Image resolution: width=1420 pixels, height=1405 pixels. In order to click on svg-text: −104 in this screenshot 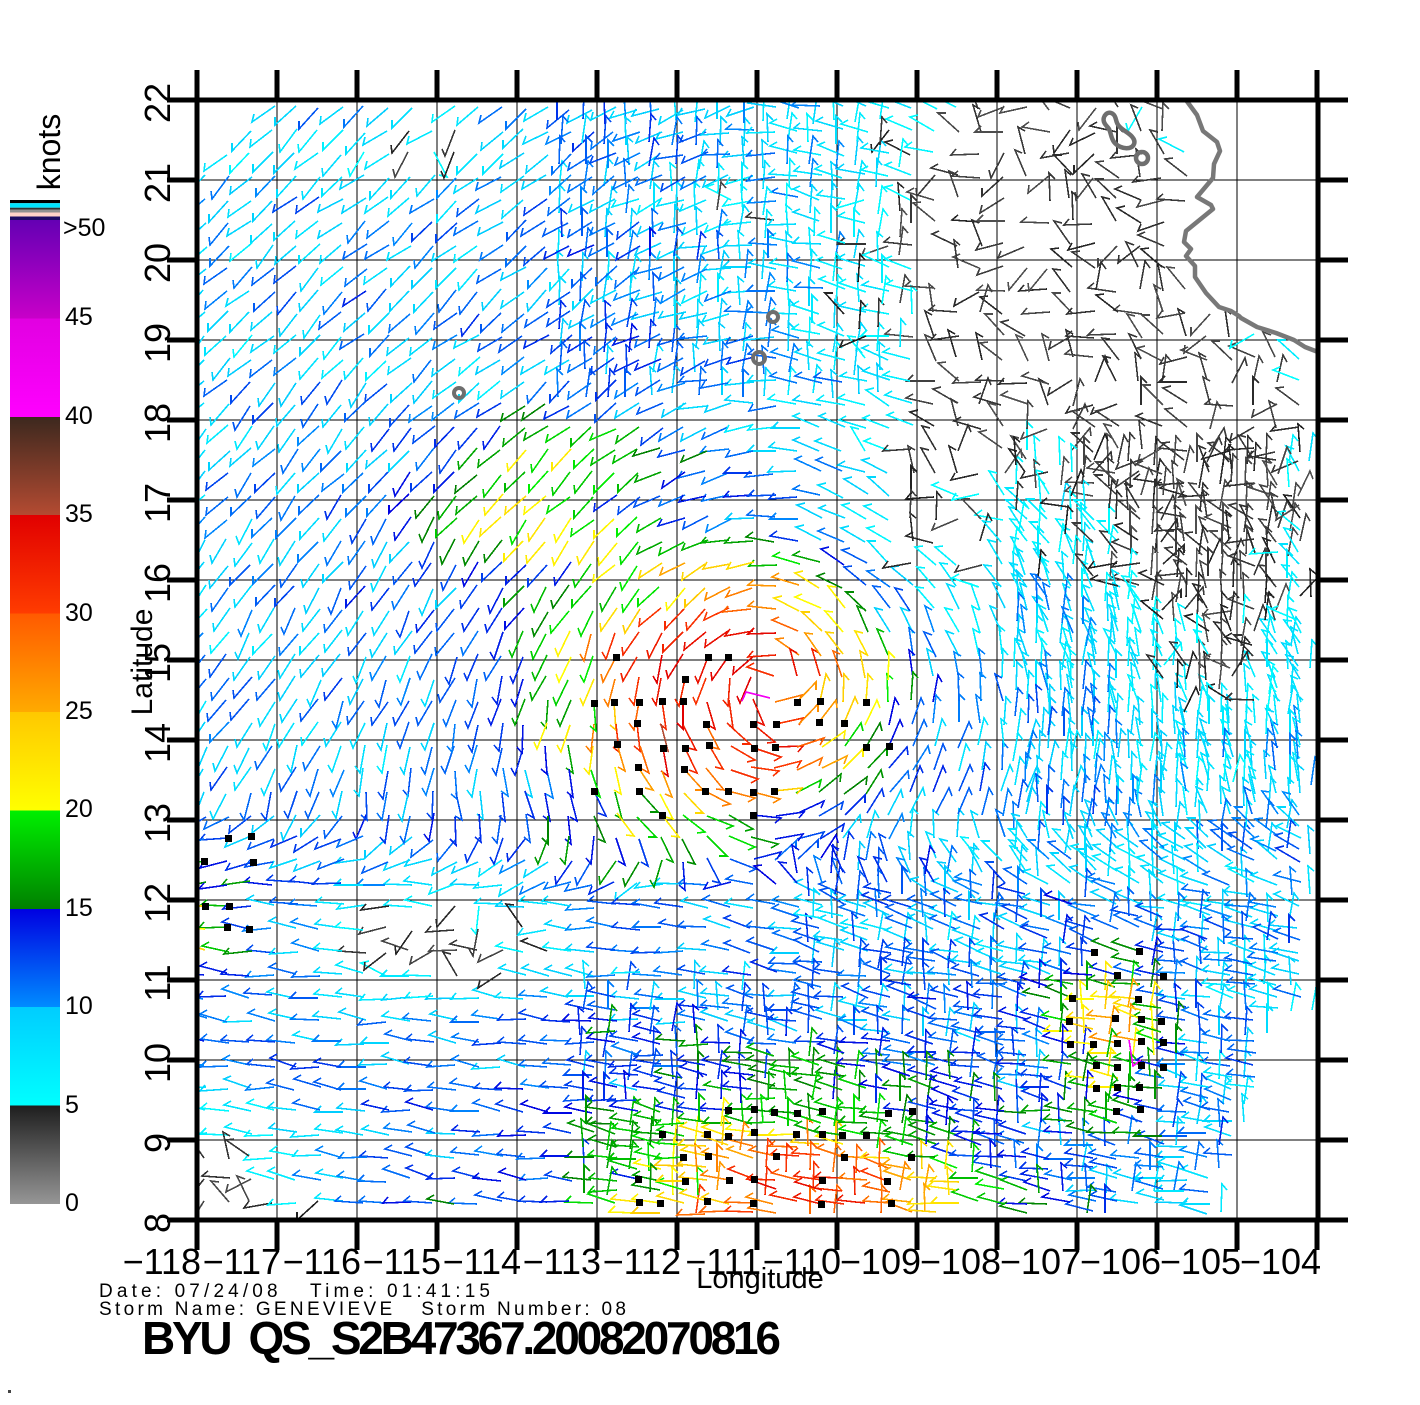, I will do `click(1280, 1261)`.